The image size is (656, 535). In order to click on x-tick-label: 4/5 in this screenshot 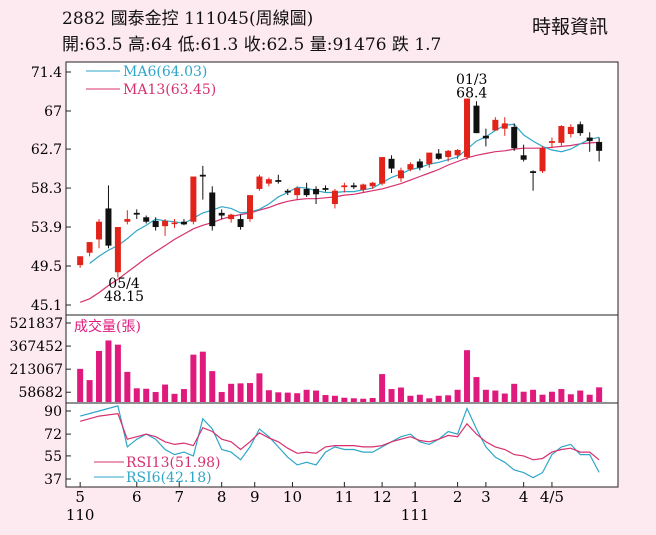, I will do `click(552, 497)`.